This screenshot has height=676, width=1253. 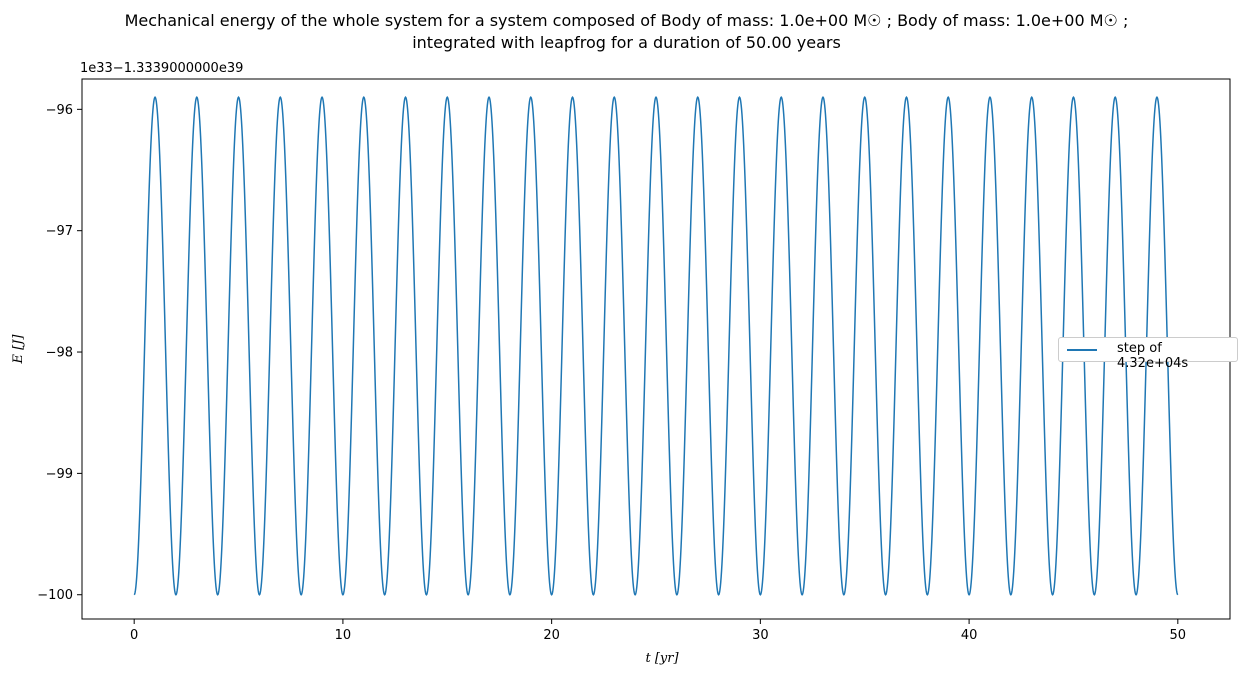 What do you see at coordinates (18, 349) in the screenshot?
I see `y-axis-label: E [J]` at bounding box center [18, 349].